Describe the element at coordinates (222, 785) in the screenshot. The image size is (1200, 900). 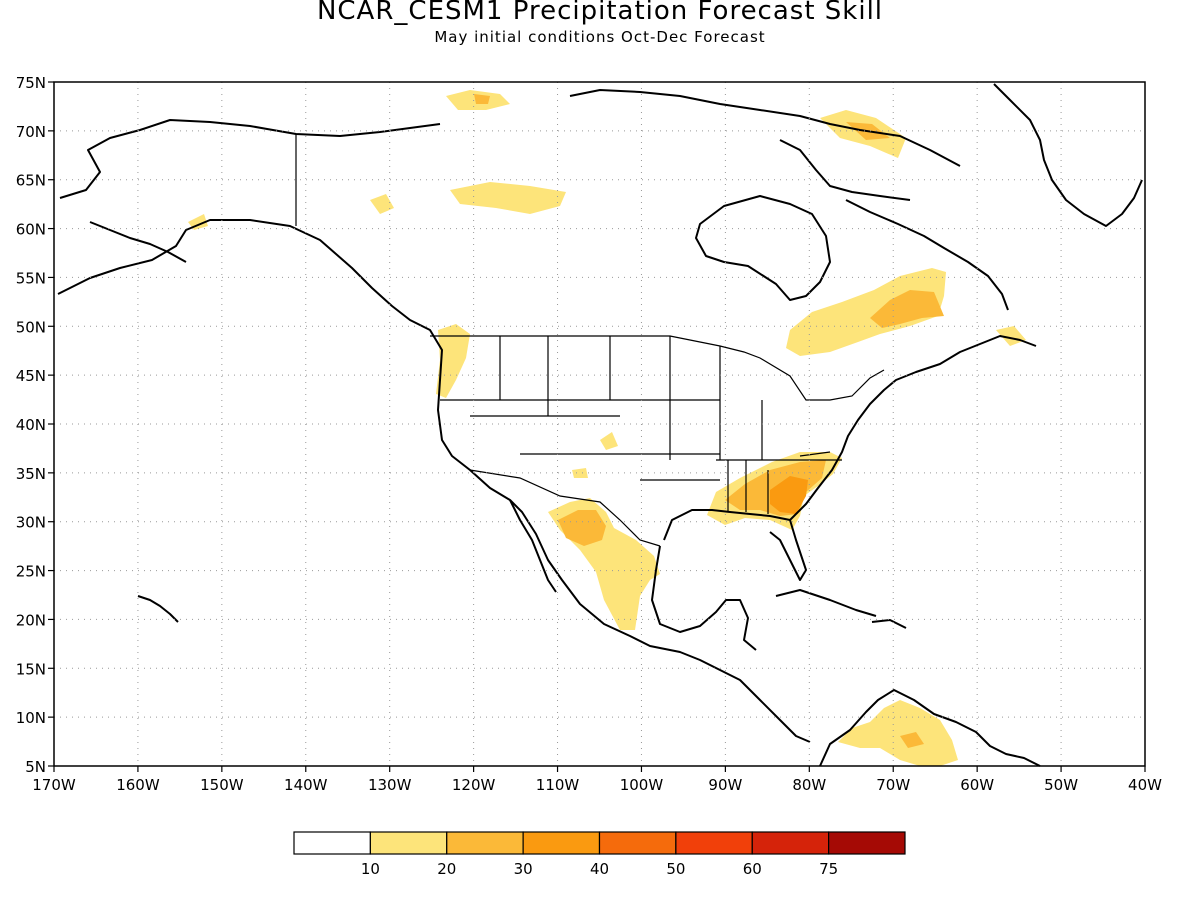
I see `lon-tick-label: 150W` at that location.